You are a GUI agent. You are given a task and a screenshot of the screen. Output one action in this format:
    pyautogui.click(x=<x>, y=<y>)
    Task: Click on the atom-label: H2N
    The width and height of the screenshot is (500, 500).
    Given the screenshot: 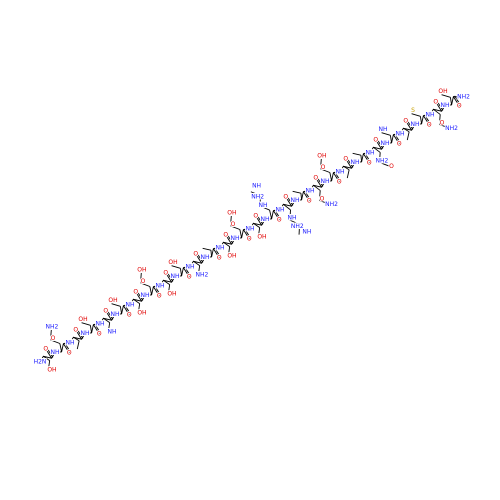 What is the action you would take?
    pyautogui.click(x=40, y=362)
    